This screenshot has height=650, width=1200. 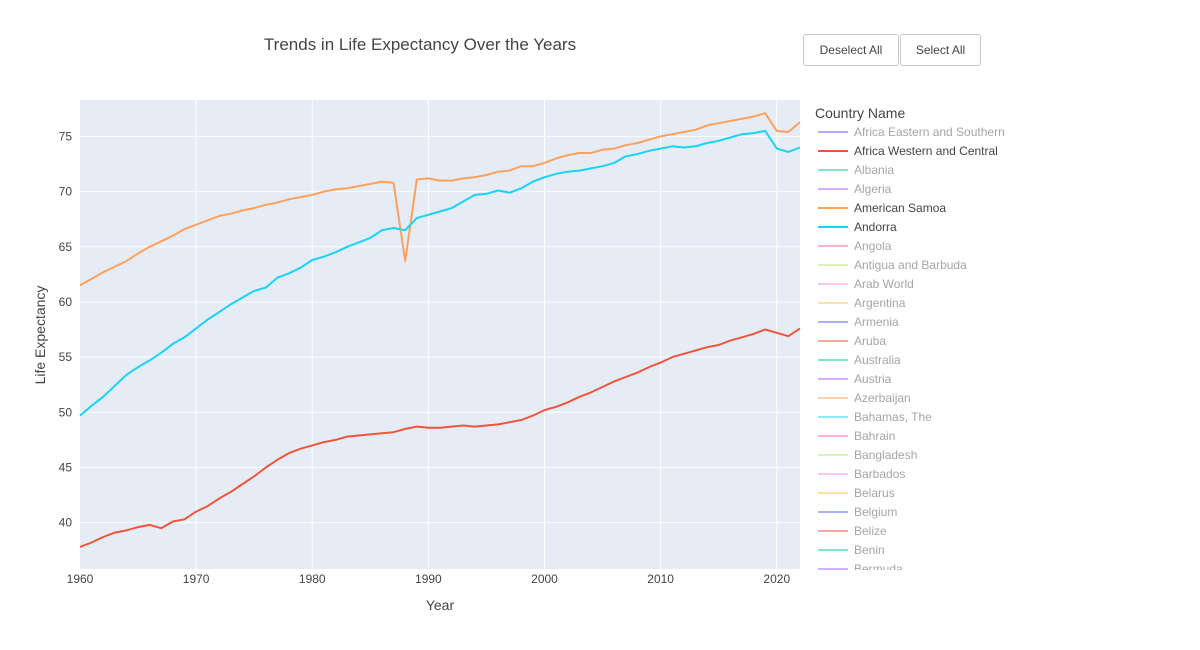 What do you see at coordinates (884, 284) in the screenshot?
I see `legend-label: Arab World` at bounding box center [884, 284].